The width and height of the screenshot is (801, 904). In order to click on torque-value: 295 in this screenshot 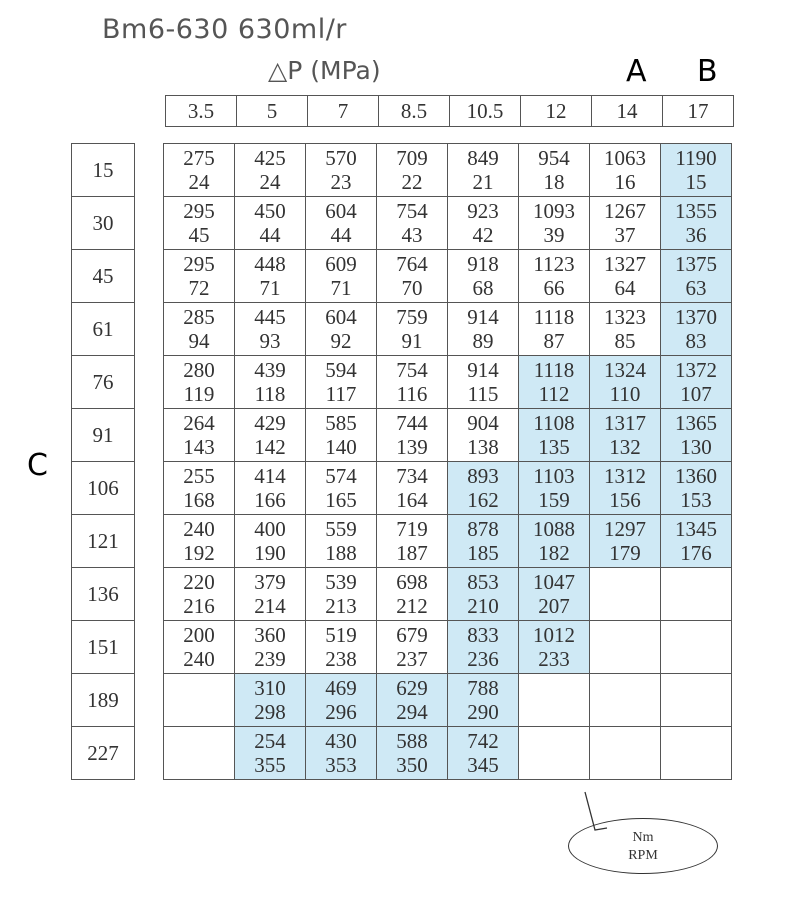, I will do `click(199, 264)`.